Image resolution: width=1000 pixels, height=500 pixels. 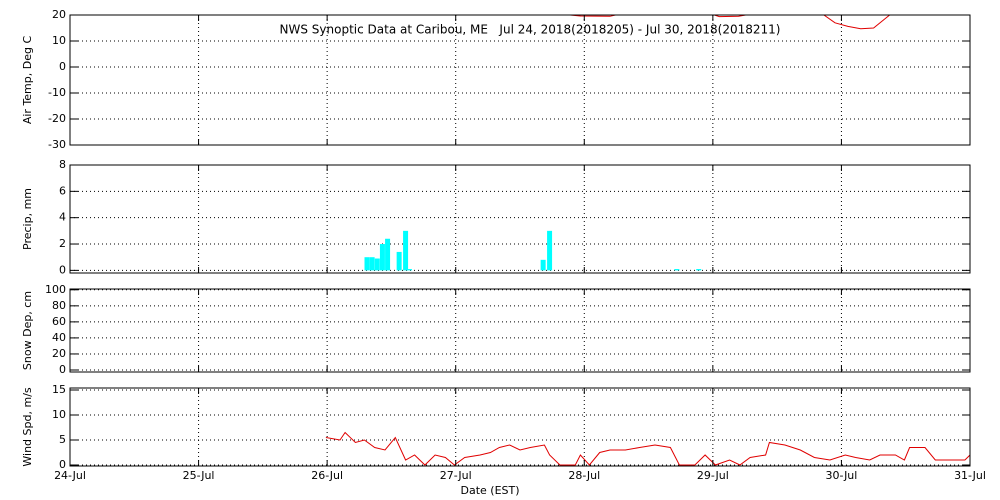 What do you see at coordinates (199, 475) in the screenshot?
I see `x-tick-label: 25-Jul` at bounding box center [199, 475].